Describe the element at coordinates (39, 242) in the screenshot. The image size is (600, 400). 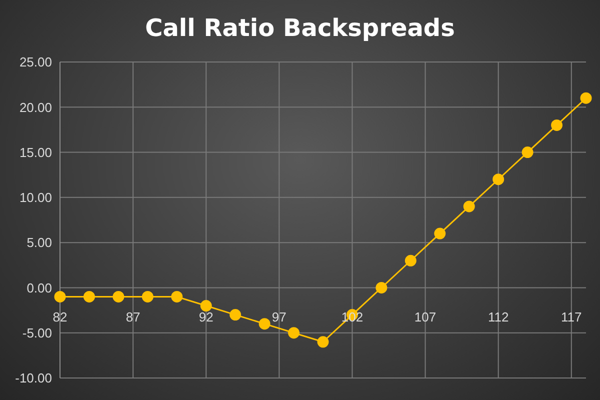
I see `y-tick-label: 5.00` at that location.